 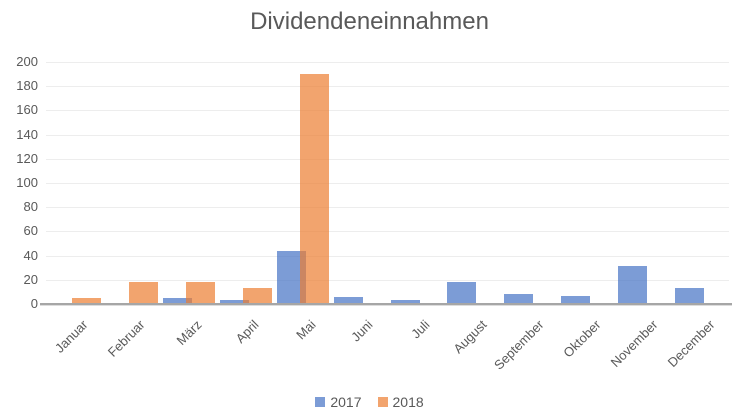 I want to click on legend-swatch-2017, so click(x=320, y=402).